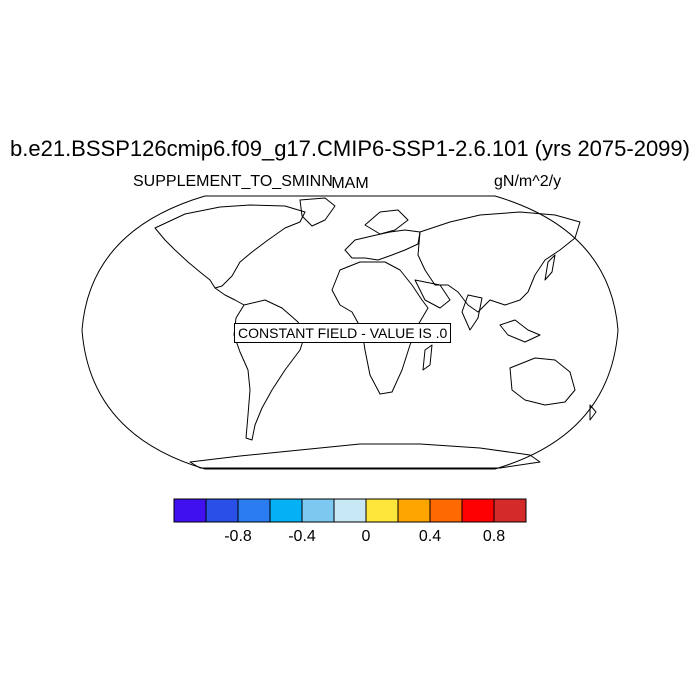 The height and width of the screenshot is (700, 700). Describe the element at coordinates (238, 536) in the screenshot. I see `colorbar-tick-label: -0.8` at that location.